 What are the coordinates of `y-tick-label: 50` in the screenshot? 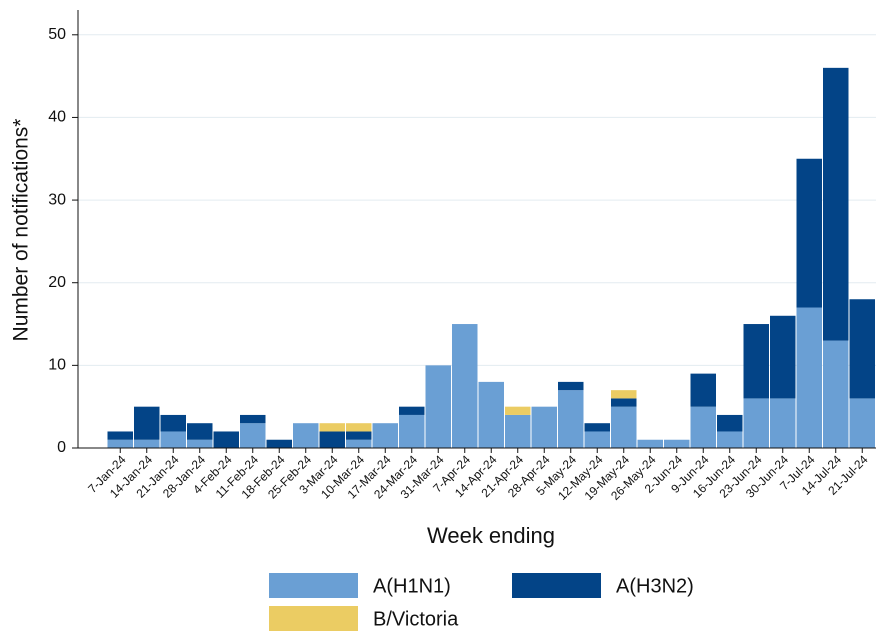 It's located at (57, 34).